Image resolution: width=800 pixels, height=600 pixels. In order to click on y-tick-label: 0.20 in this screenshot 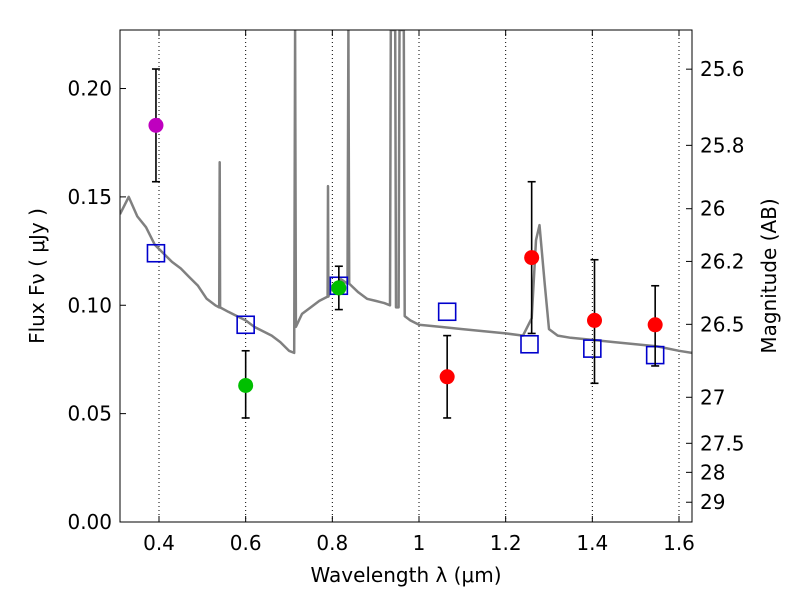, I will do `click(89, 89)`.